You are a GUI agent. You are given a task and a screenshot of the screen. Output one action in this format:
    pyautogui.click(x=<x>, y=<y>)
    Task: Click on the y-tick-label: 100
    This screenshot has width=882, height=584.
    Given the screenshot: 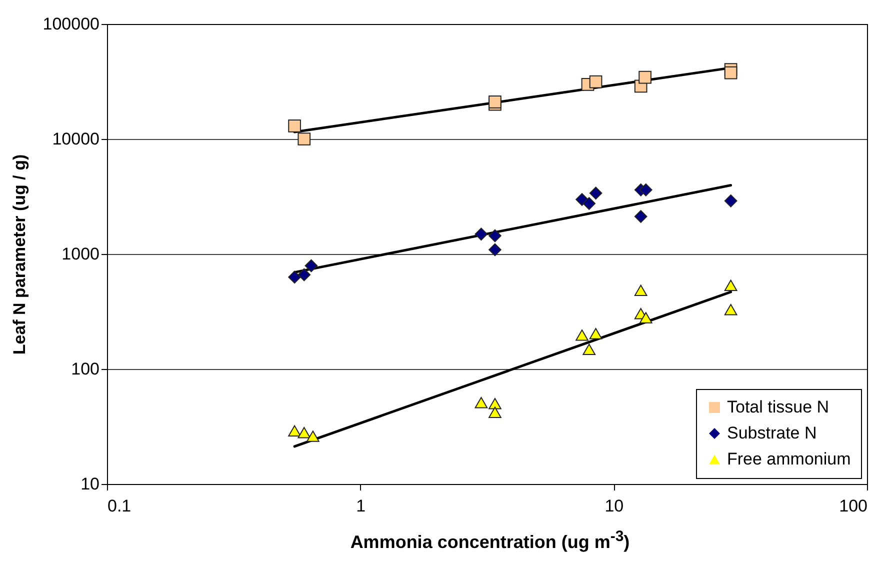 What is the action you would take?
    pyautogui.click(x=85, y=369)
    